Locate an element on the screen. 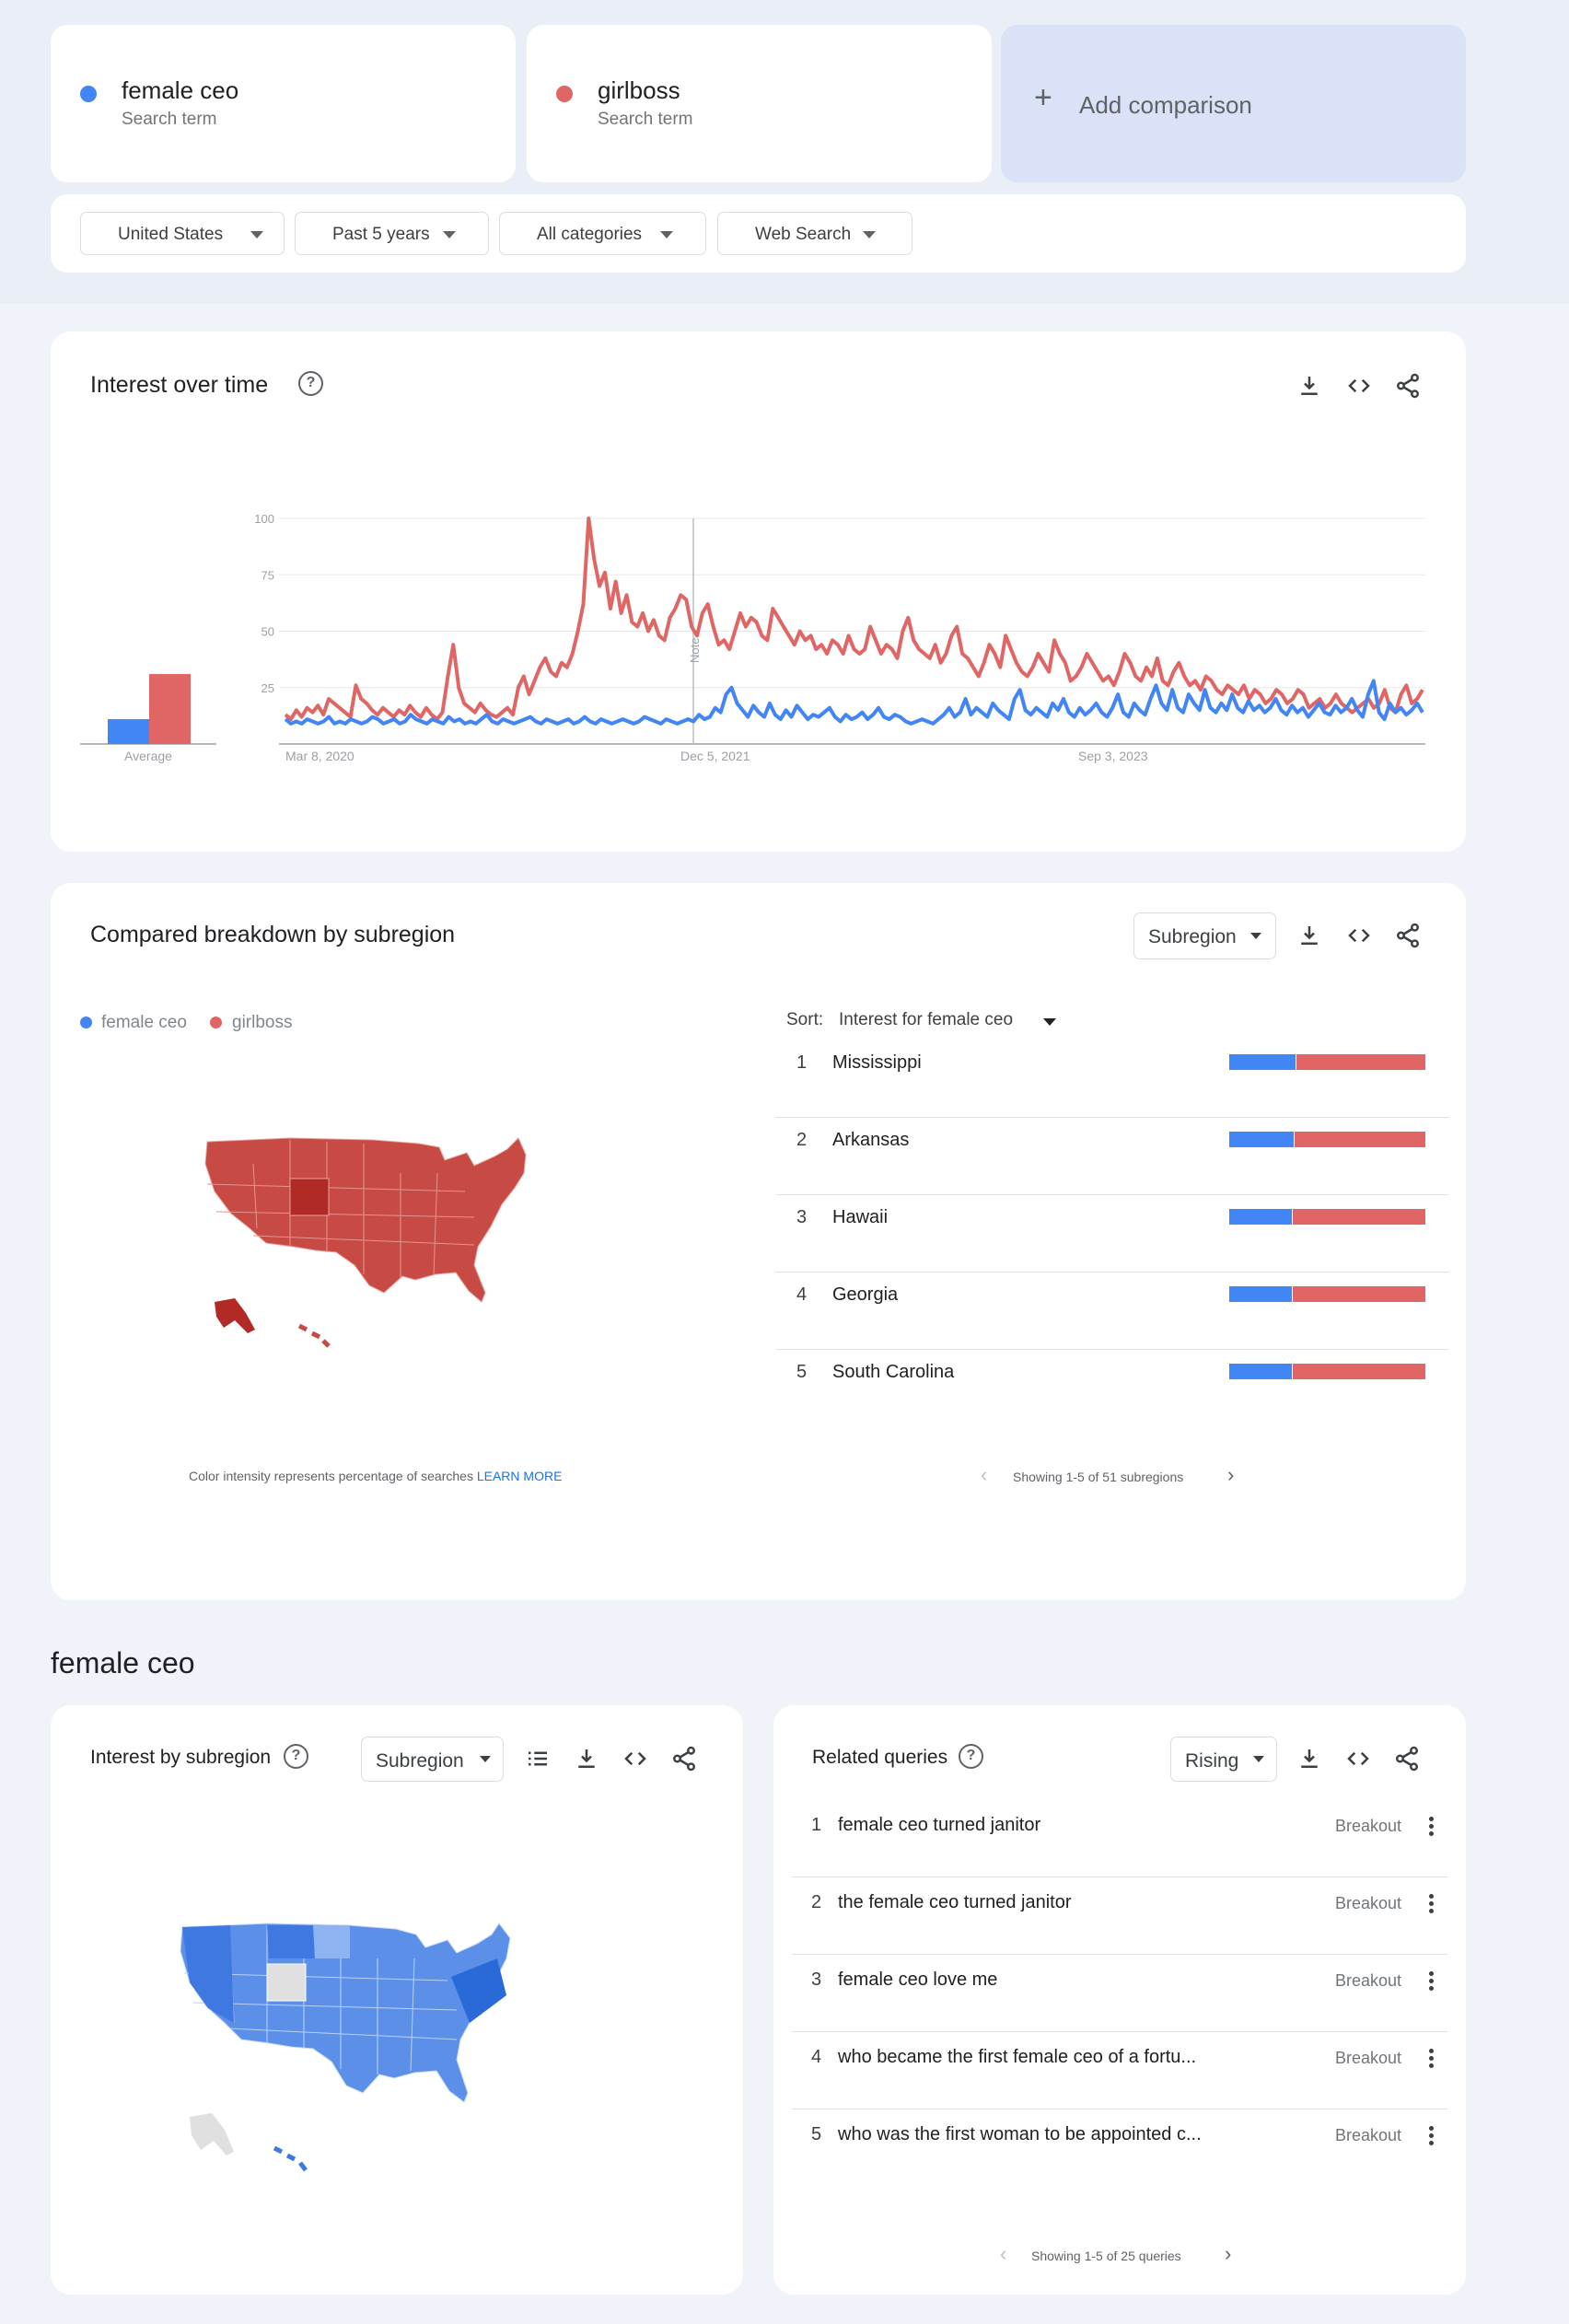 This screenshot has width=1569, height=2324. rising-dropdown: Rising is located at coordinates (1223, 1760).